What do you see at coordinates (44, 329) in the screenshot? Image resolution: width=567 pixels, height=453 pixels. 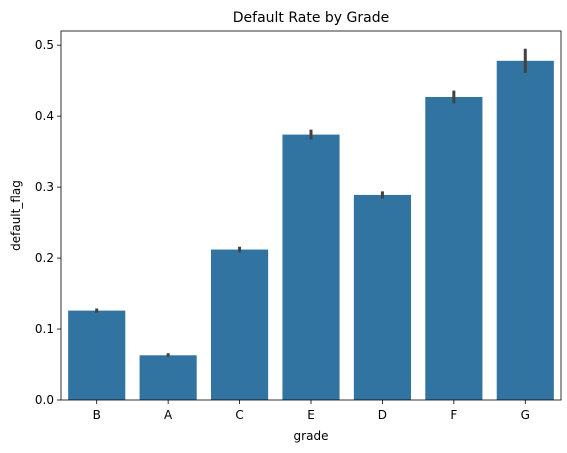 I see `y-tick-label: 0.1` at bounding box center [44, 329].